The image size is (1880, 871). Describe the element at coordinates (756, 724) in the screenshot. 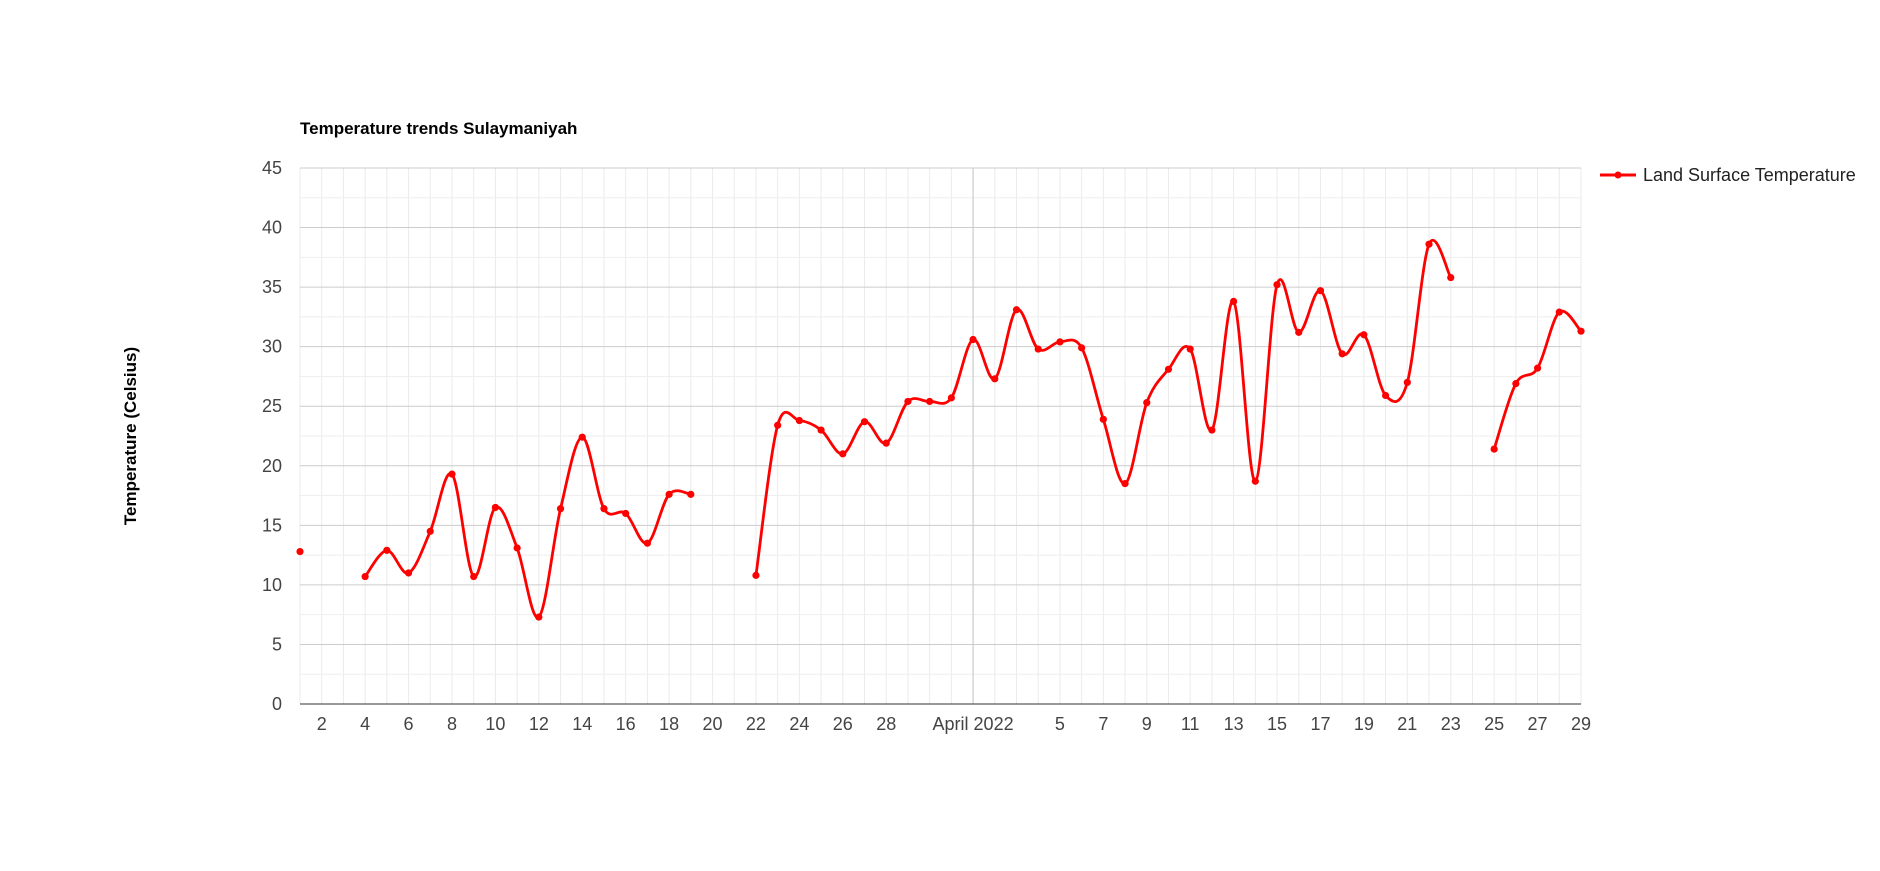

I see `x-tick-label: 22` at that location.